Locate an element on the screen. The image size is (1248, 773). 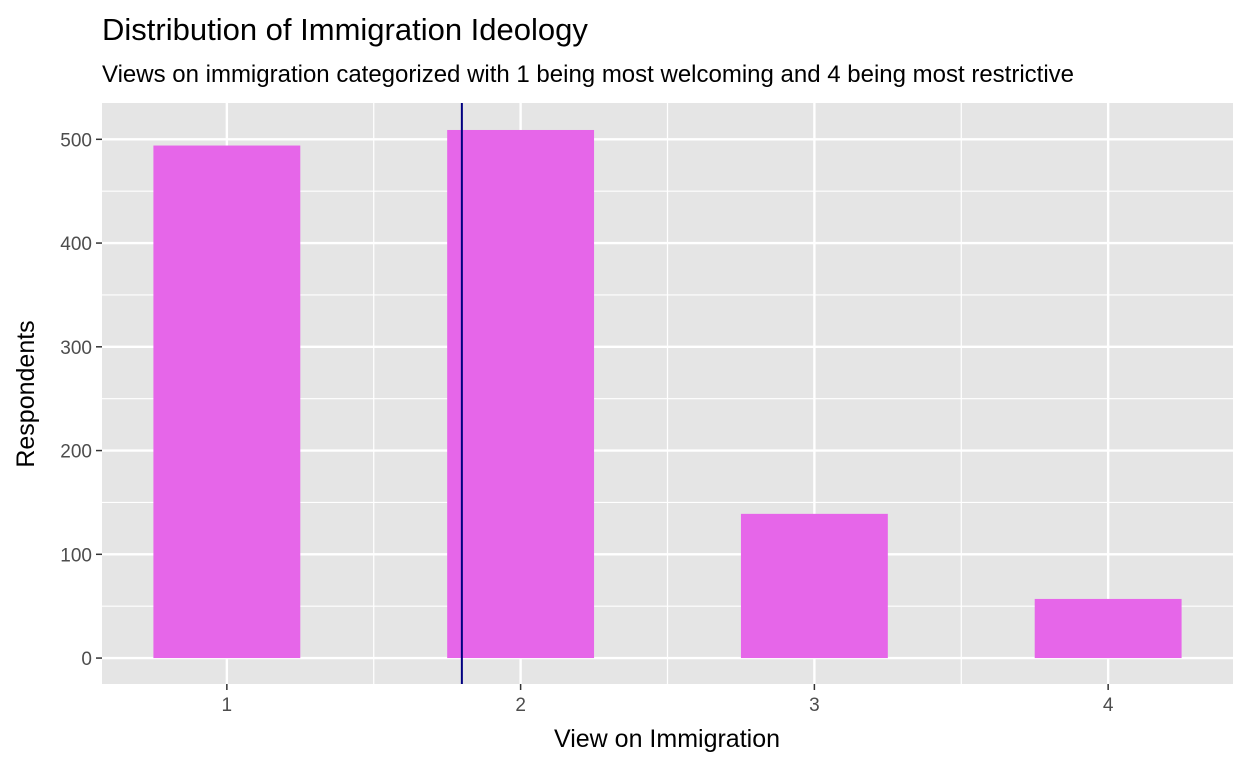
y-axis-title: Respondents is located at coordinates (26, 393).